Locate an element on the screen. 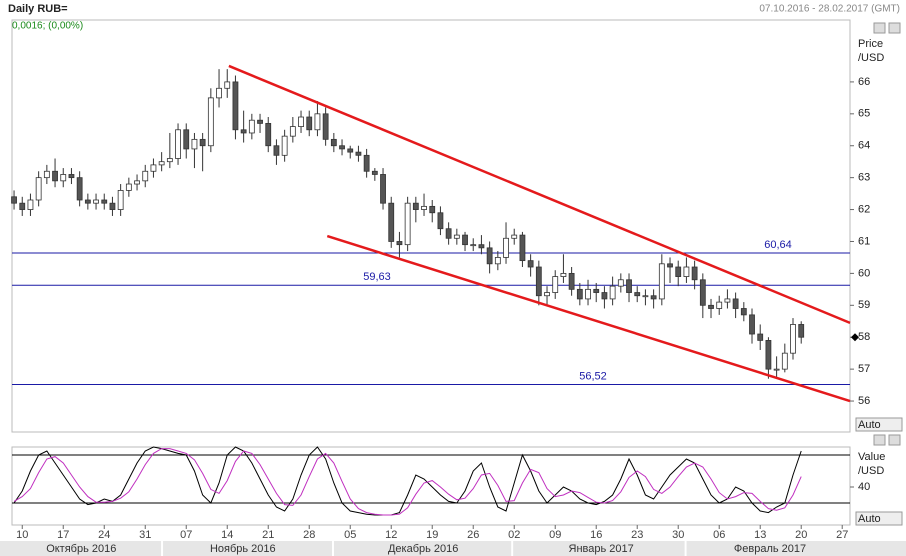 This screenshot has height=556, width=906. axis-label: /USD is located at coordinates (871, 471).